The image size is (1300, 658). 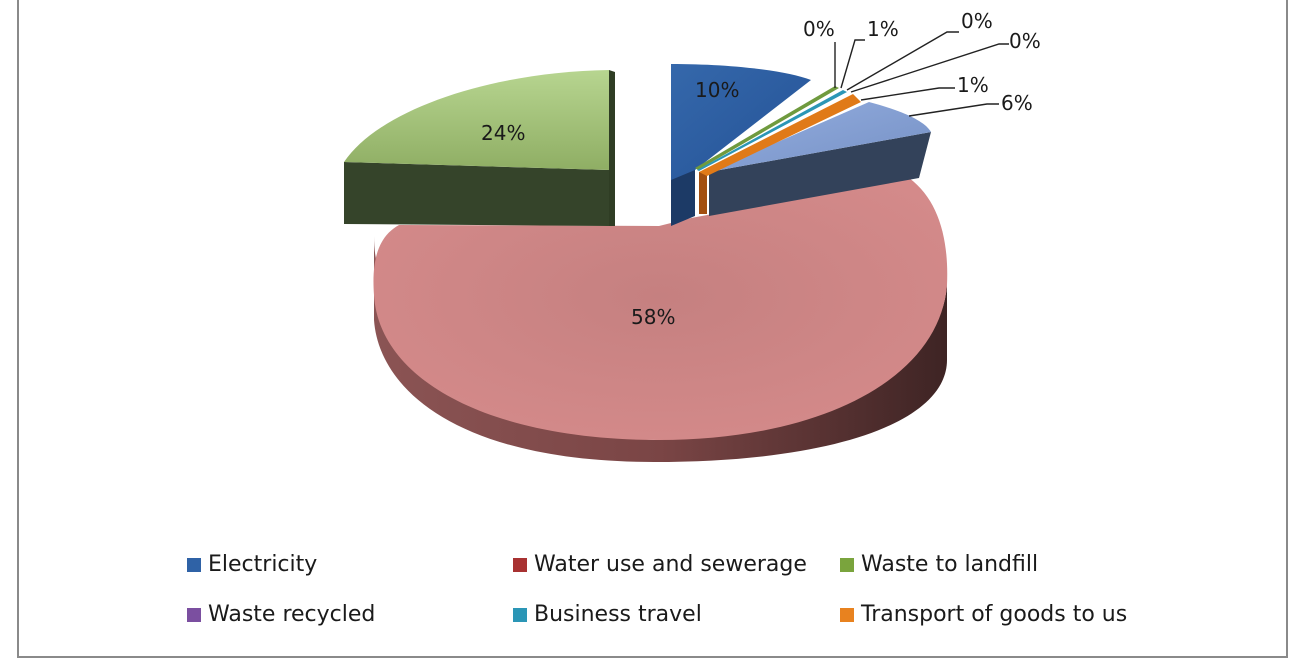 I want to click on slice-electricity-top, so click(x=741, y=122).